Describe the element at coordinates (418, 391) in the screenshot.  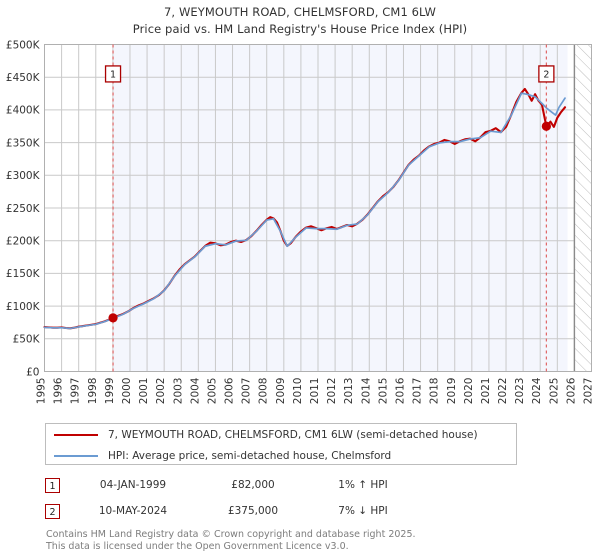
I see `x-axis-tick-label: 2017` at that location.